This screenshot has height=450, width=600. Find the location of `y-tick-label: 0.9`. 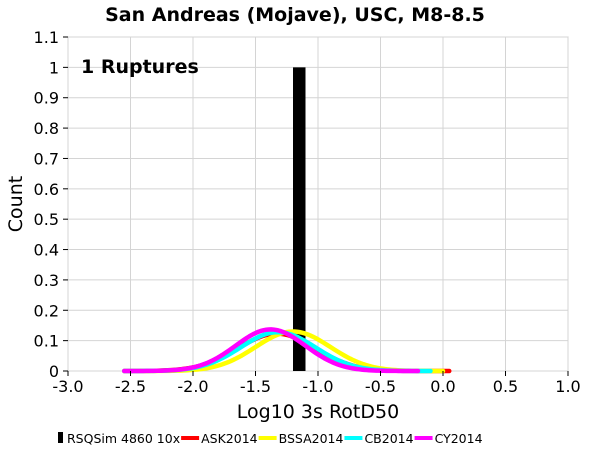

y-tick-label: 0.9 is located at coordinates (46, 98).